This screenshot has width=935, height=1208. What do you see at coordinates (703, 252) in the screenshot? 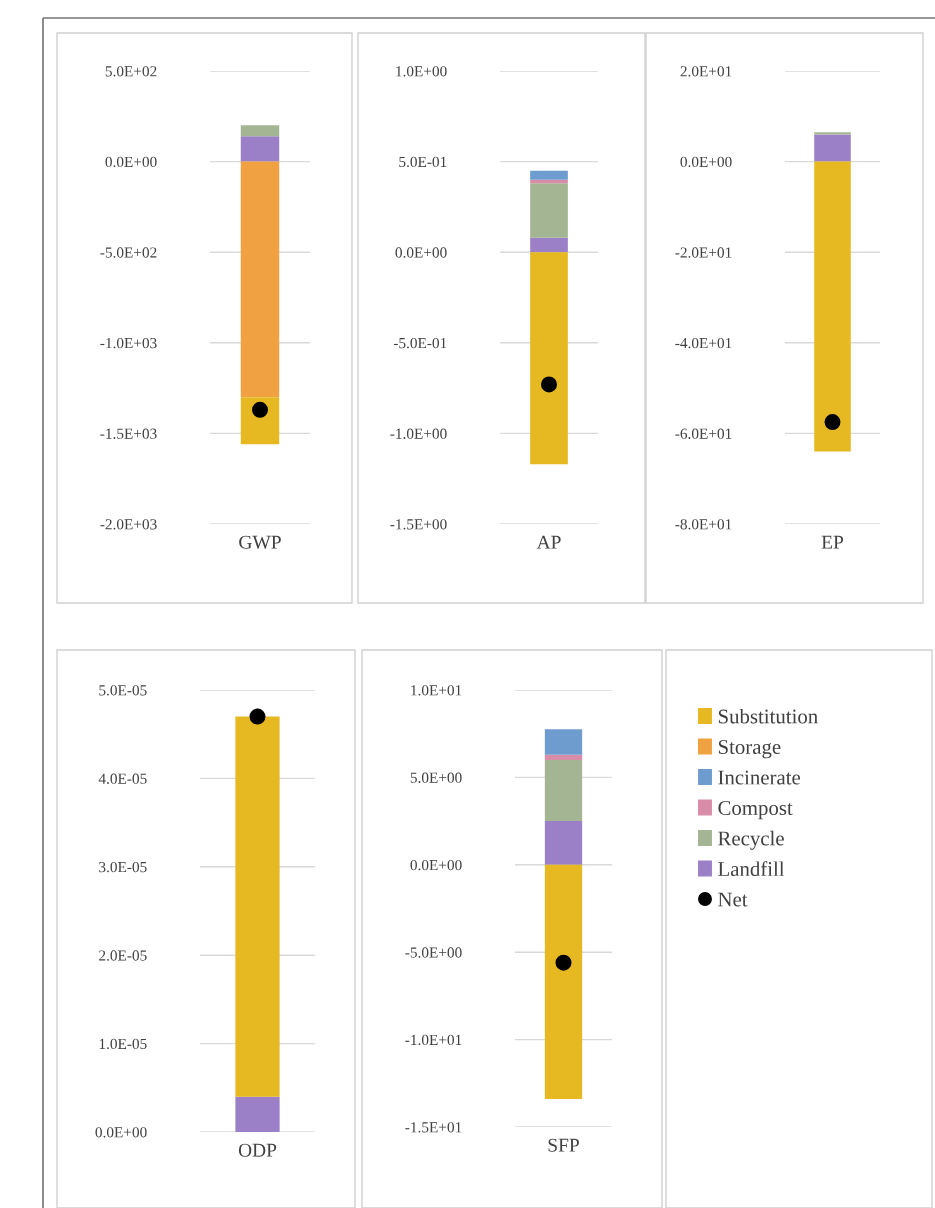
I see `y-tick-label: -2.0E+01` at bounding box center [703, 252].